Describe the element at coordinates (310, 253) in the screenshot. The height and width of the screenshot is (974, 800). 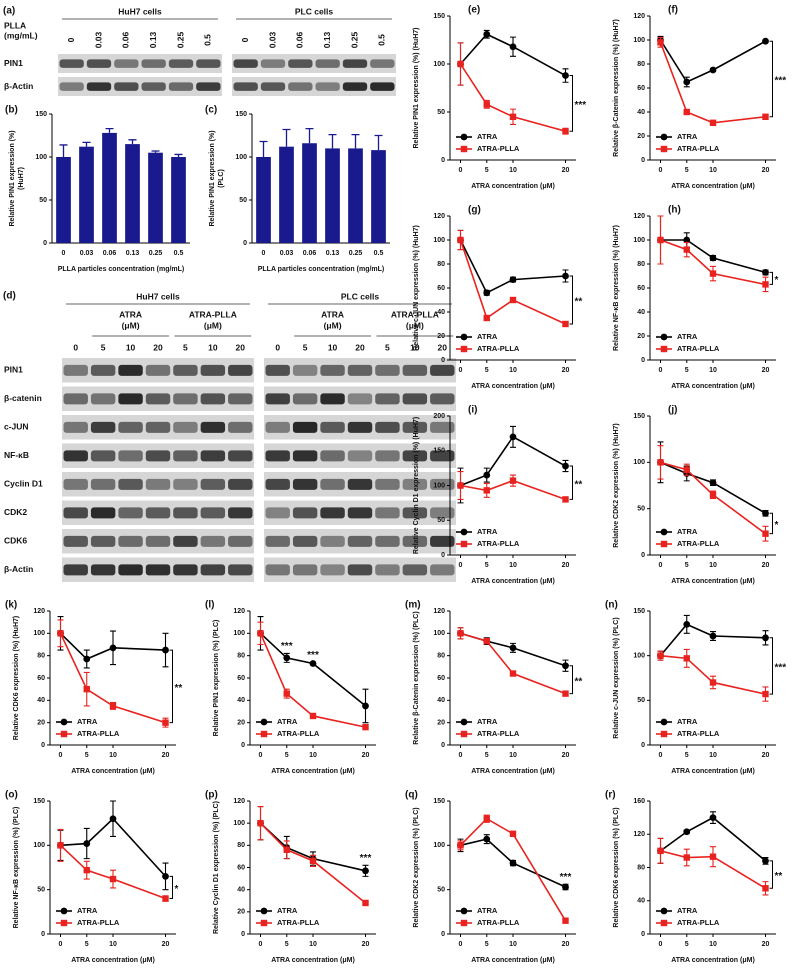
I see `x-tick-label: 0.06` at that location.